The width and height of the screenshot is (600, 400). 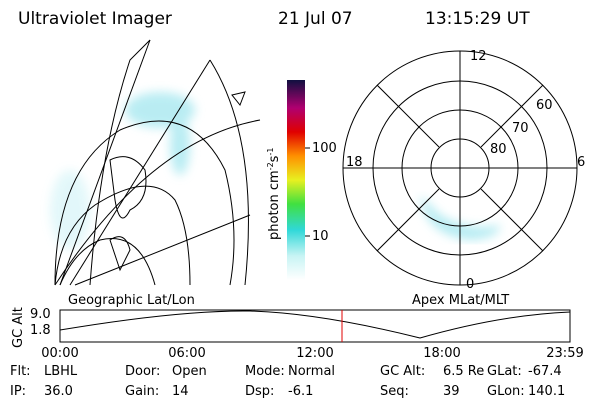 I want to click on field-value: Open, so click(x=189, y=371).